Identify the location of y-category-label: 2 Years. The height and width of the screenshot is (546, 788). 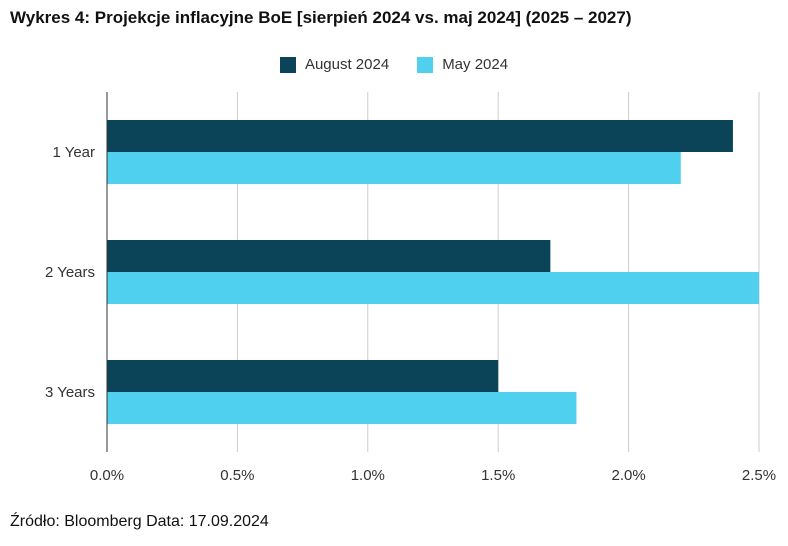
(70, 272).